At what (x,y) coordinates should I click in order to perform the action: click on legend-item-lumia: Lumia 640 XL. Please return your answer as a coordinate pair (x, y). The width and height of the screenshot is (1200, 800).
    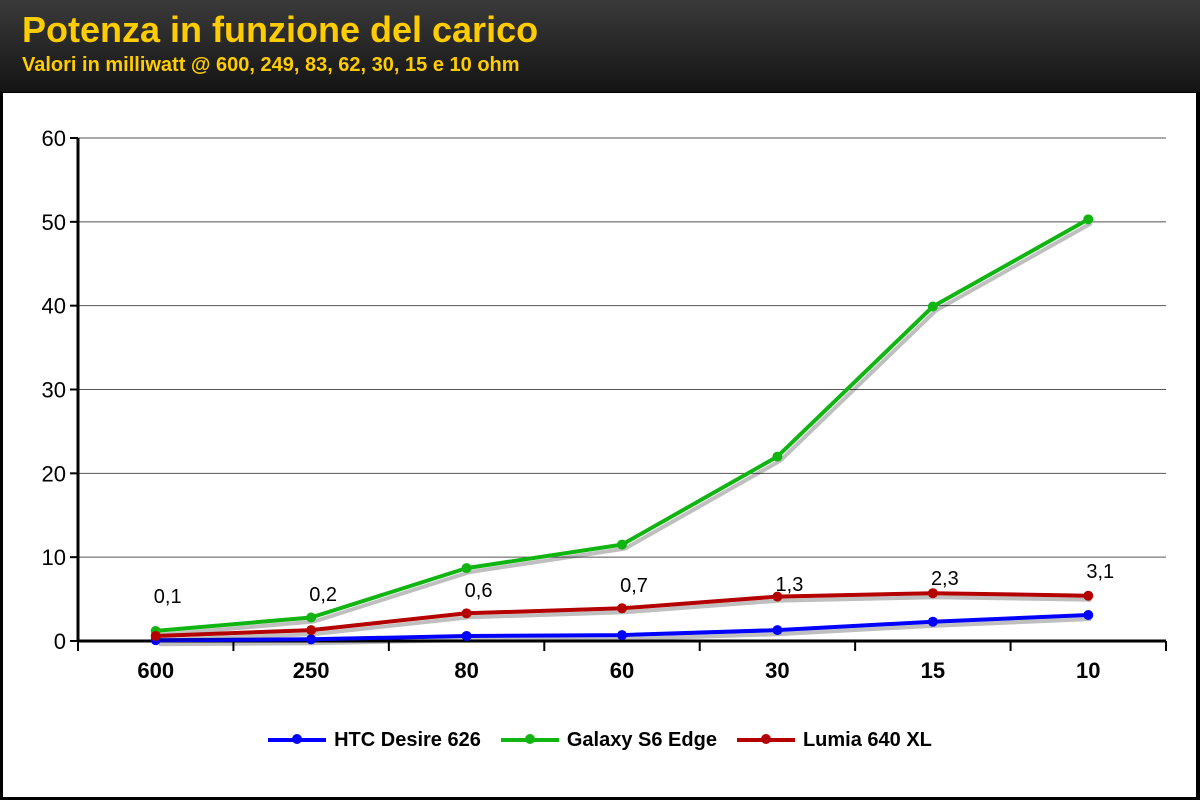
    Looking at the image, I should click on (834, 740).